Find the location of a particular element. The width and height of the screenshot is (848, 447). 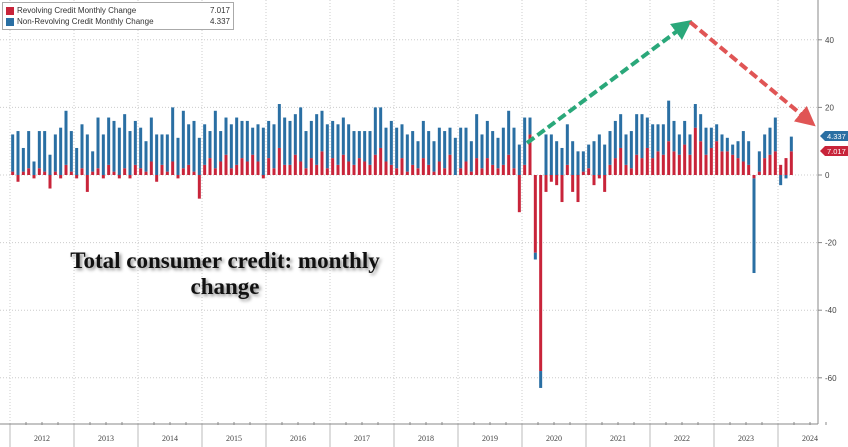

trend-arrow-up is located at coordinates (609, 82).